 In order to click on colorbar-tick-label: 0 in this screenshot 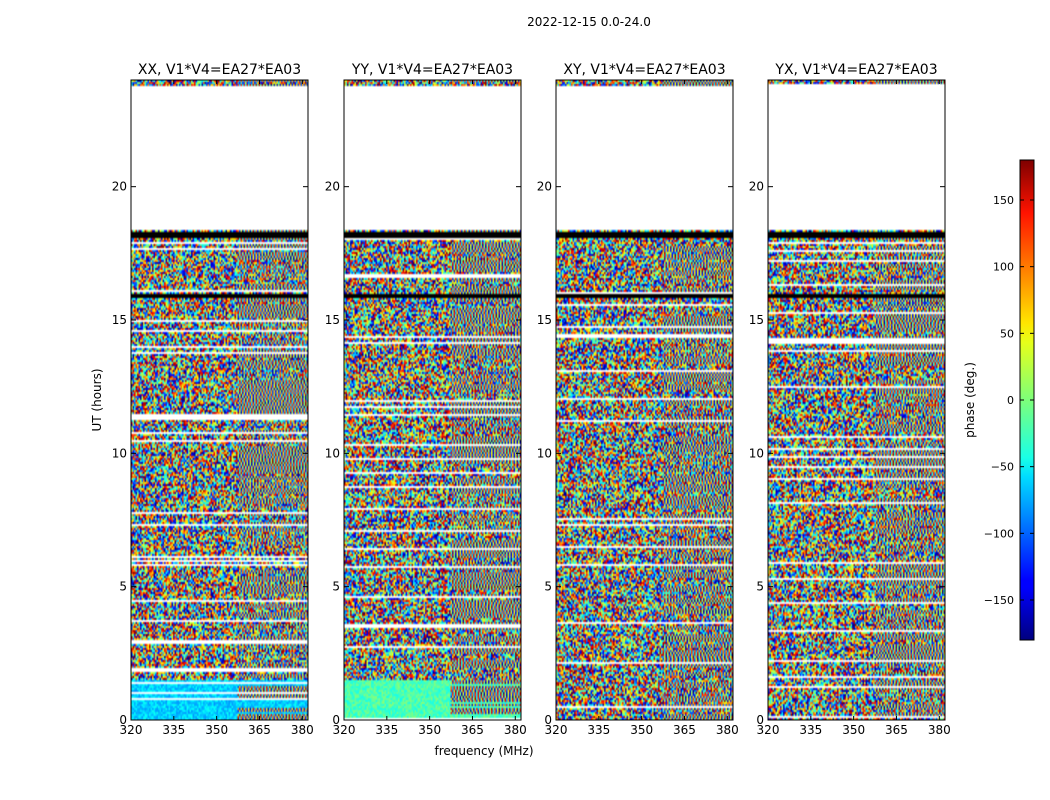, I will do `click(1010, 400)`.